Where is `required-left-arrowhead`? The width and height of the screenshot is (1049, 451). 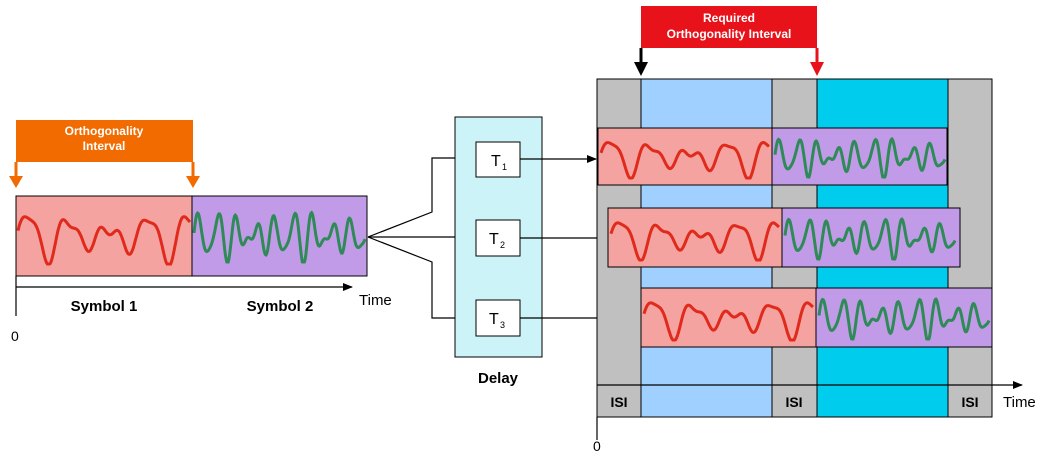
required-left-arrowhead is located at coordinates (641, 69).